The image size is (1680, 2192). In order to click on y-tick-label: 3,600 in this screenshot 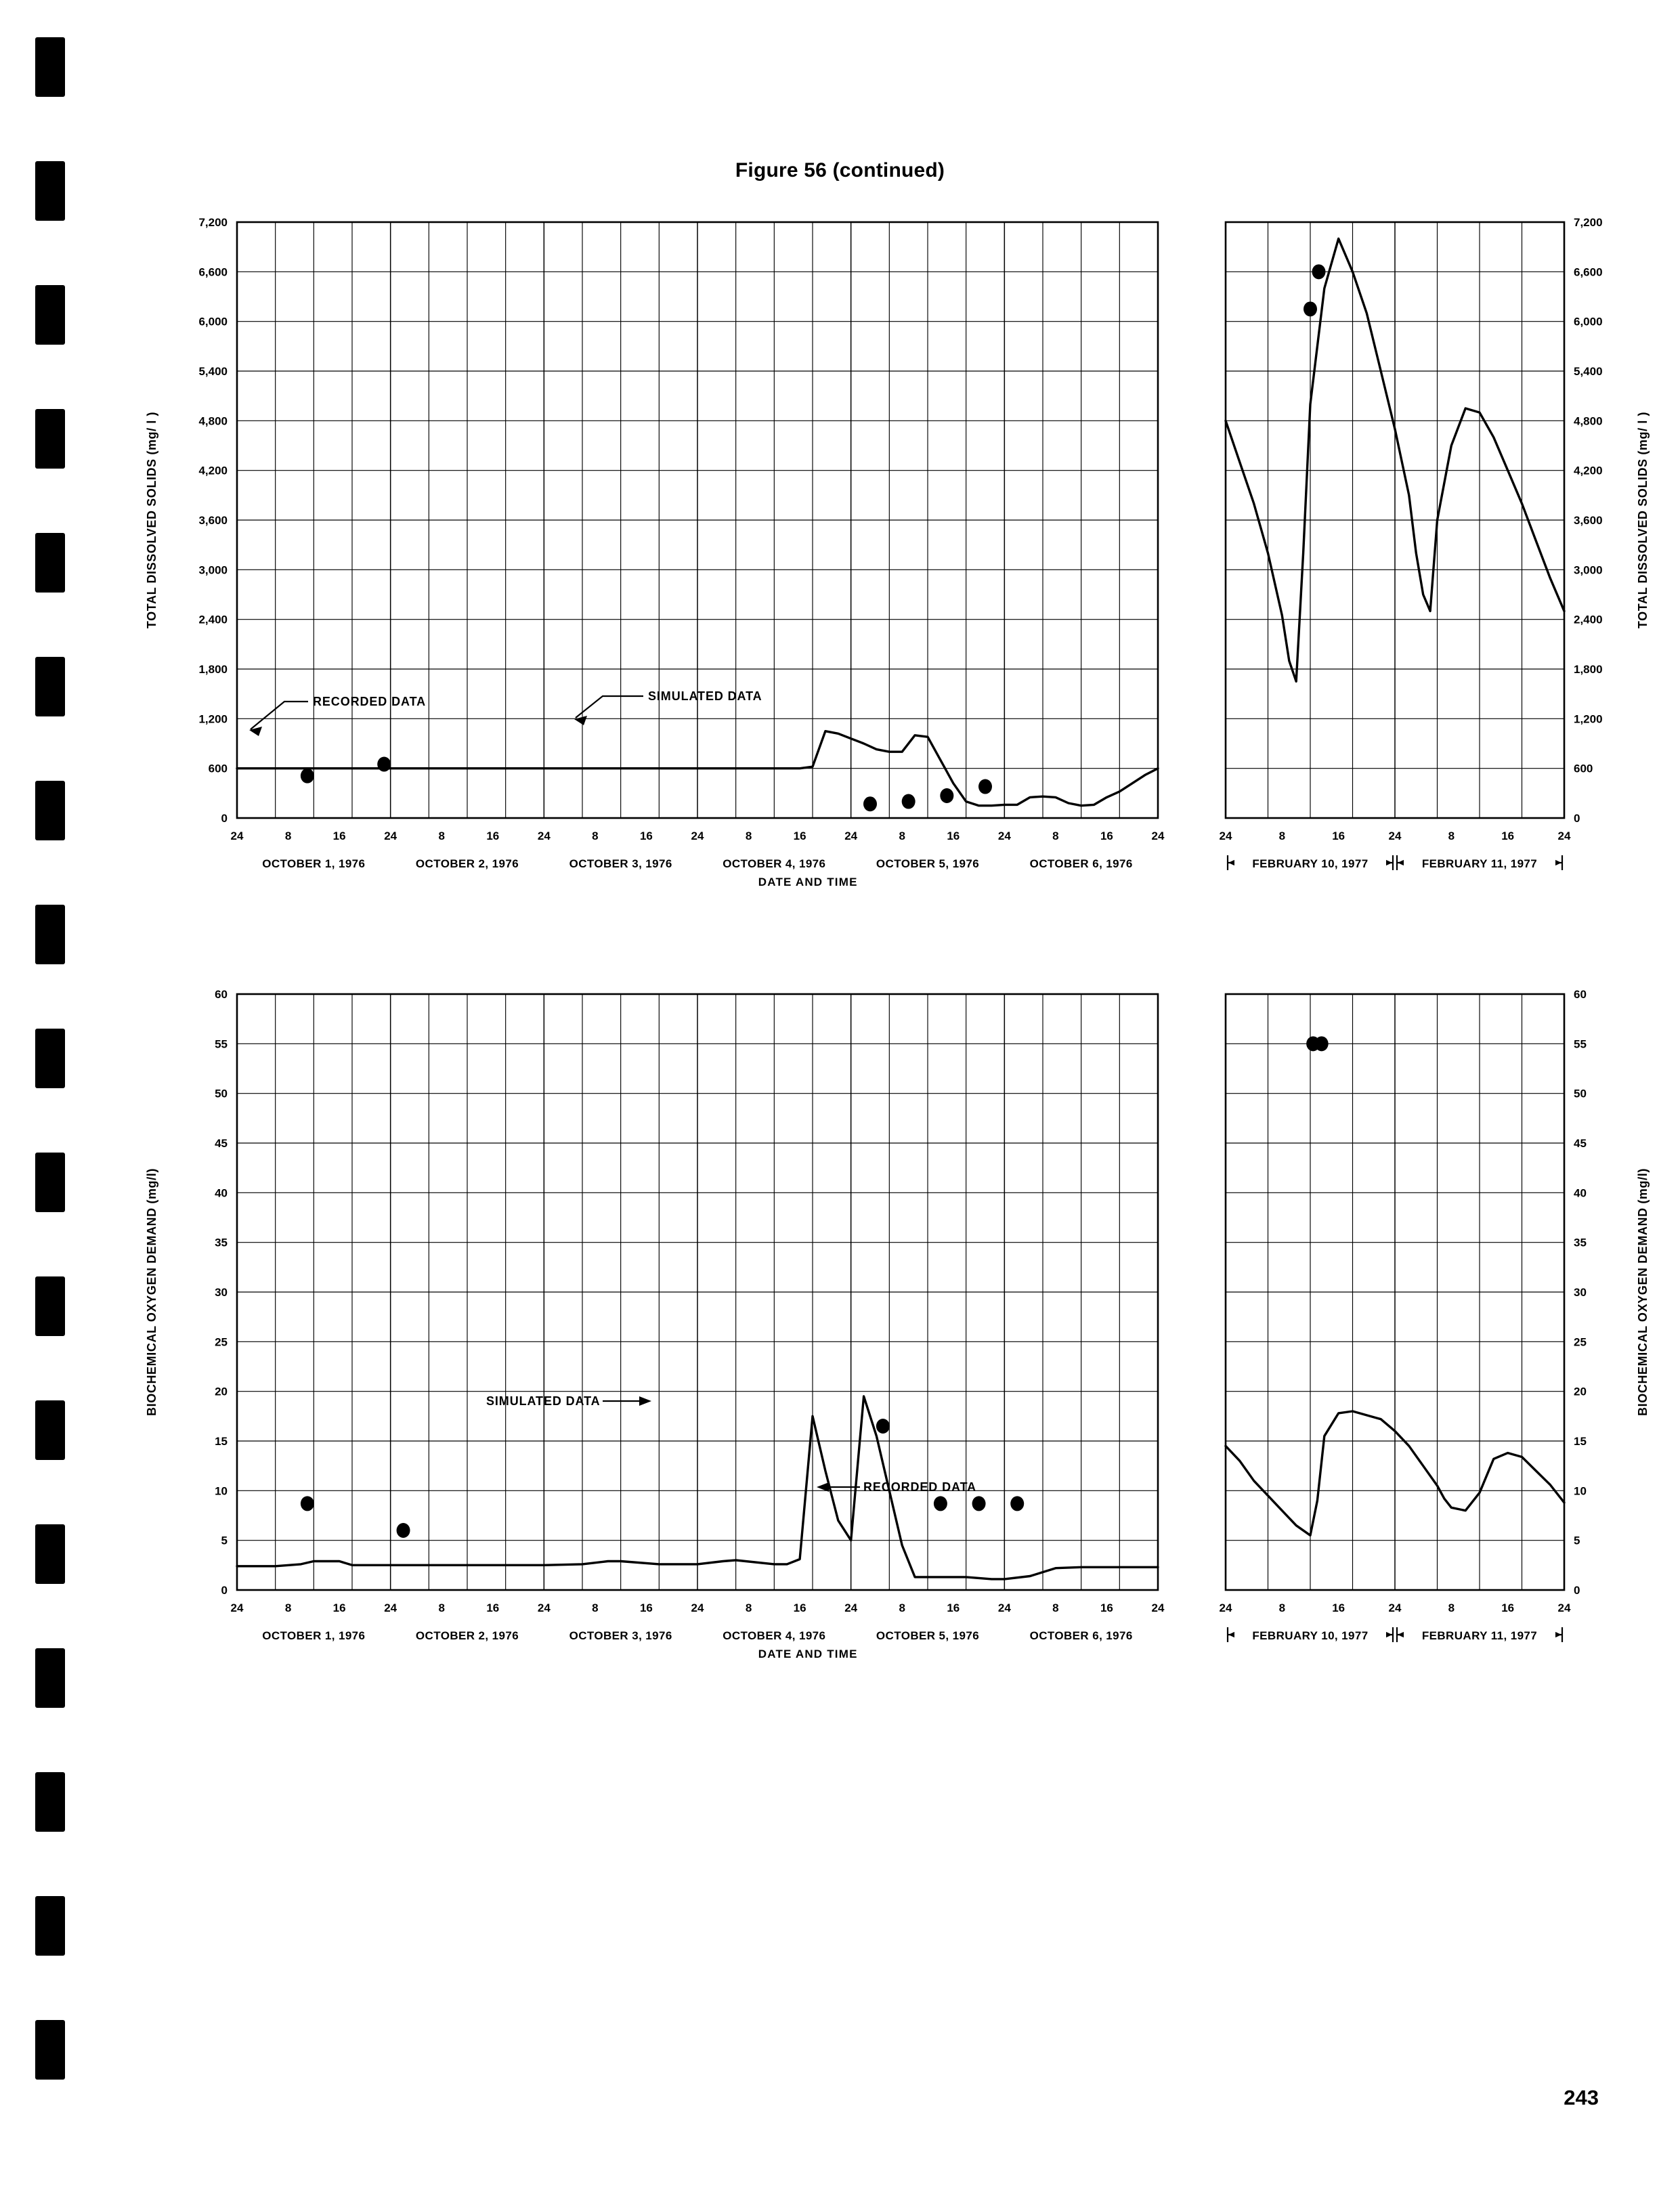, I will do `click(1588, 520)`.